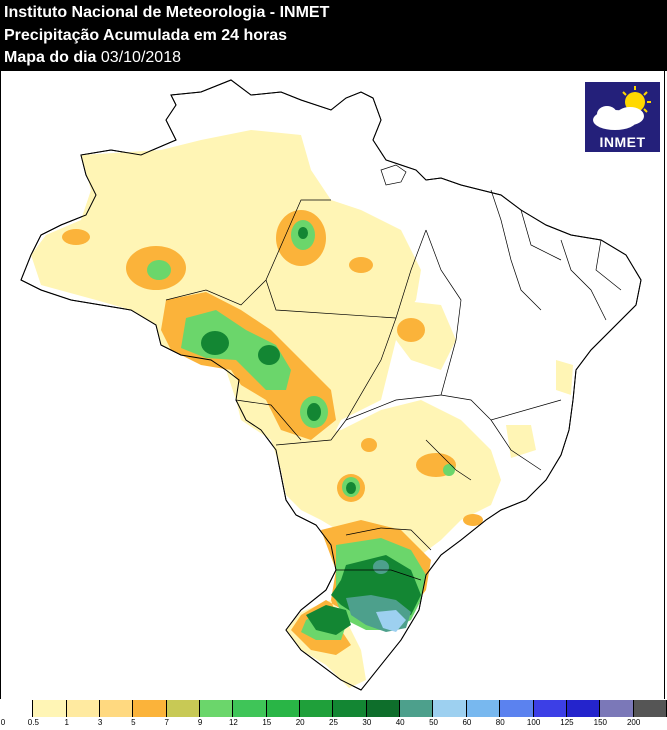 Image resolution: width=667 pixels, height=730 pixels. Describe the element at coordinates (633, 722) in the screenshot. I see `legend-tick: 200` at that location.